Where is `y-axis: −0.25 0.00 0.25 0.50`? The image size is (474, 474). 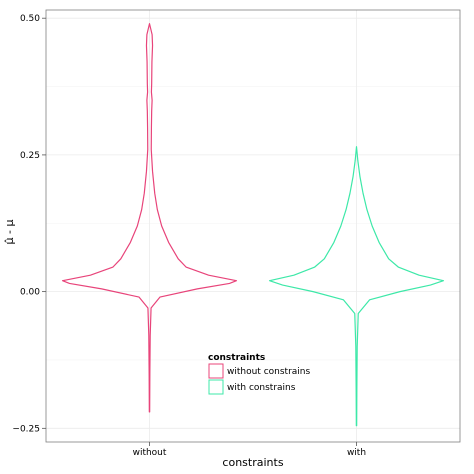 y-axis: −0.25 0.00 0.25 0.50 is located at coordinates (29, 224).